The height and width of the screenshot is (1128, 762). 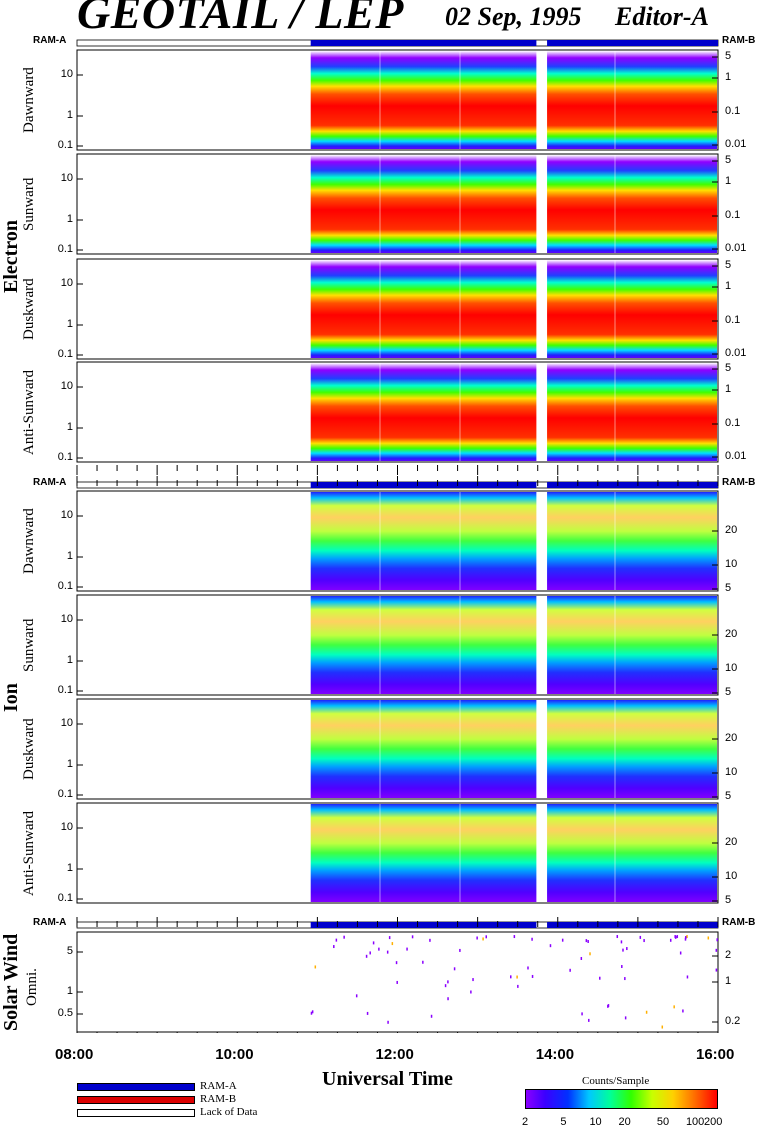 I want to click on editor-label: Editor-A, so click(x=662, y=16).